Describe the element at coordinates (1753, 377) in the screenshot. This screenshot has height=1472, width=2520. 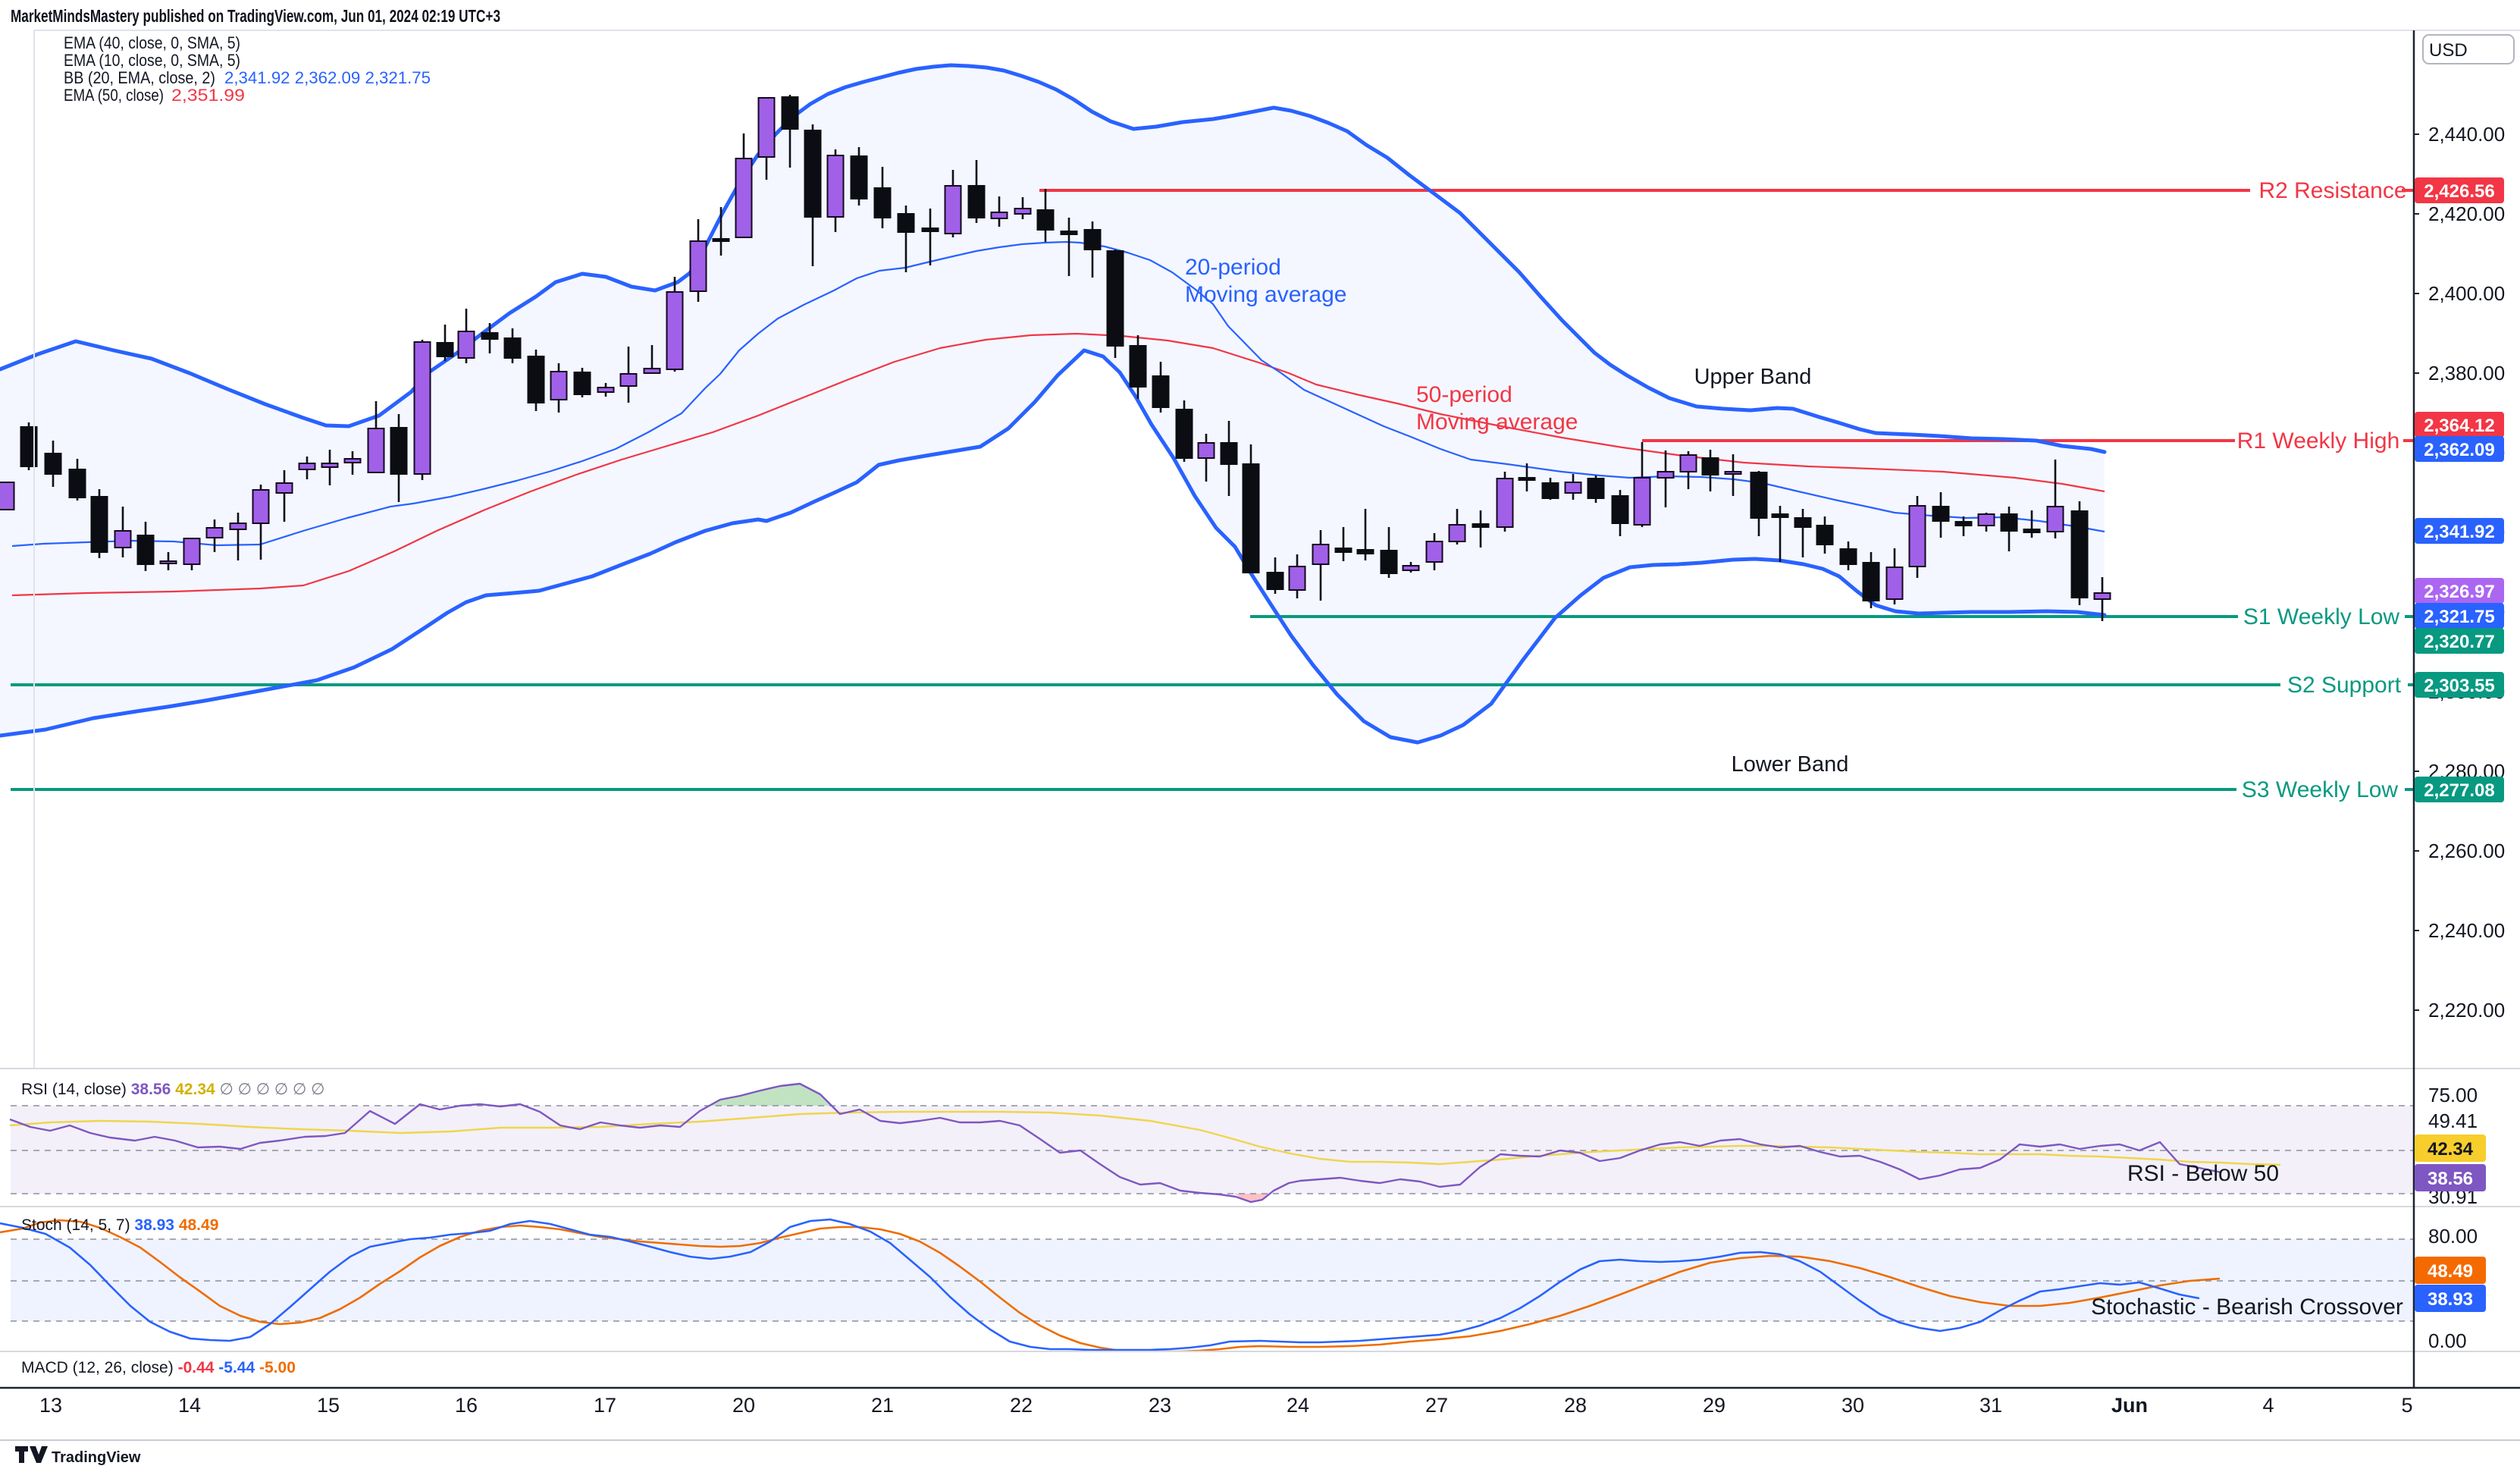
I see `svg-text: Upper Band` at that location.